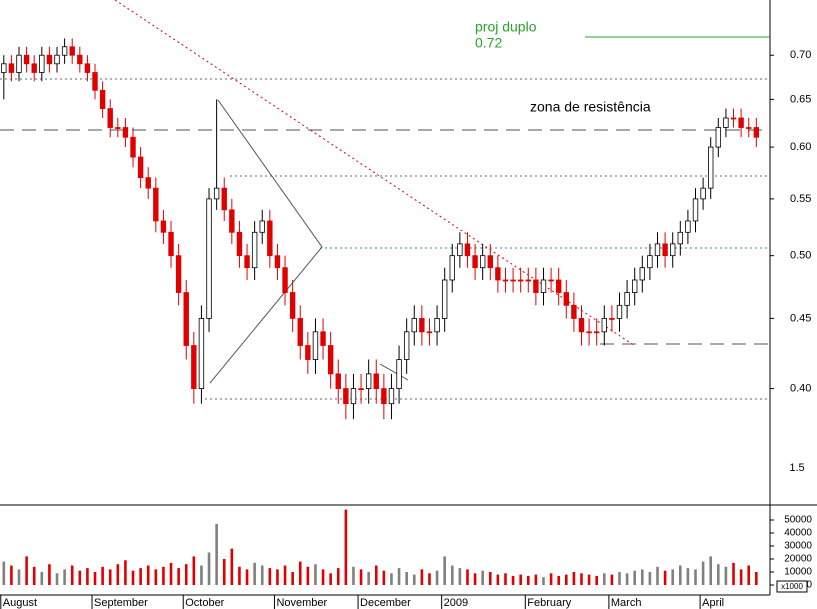  What do you see at coordinates (506, 27) in the screenshot?
I see `annotation: proj duplo` at bounding box center [506, 27].